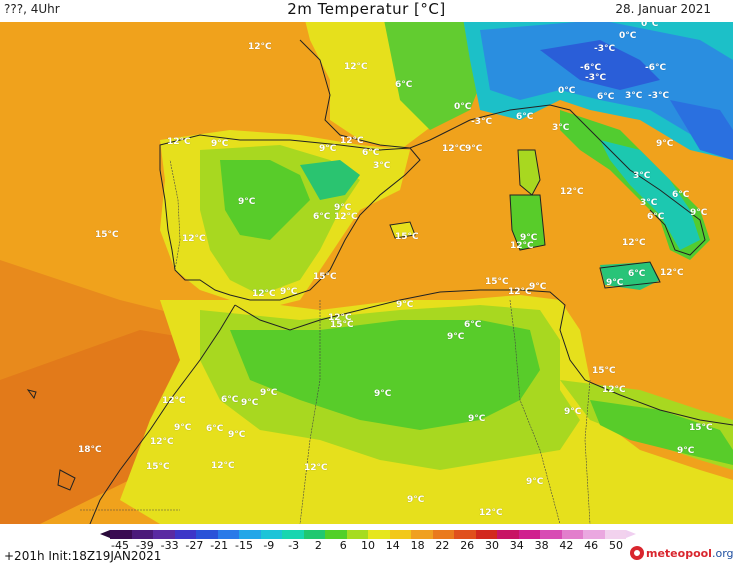 This screenshot has height=566, width=733. What do you see at coordinates (169, 545) in the screenshot?
I see `scale-tick-label: -33` at bounding box center [169, 545].